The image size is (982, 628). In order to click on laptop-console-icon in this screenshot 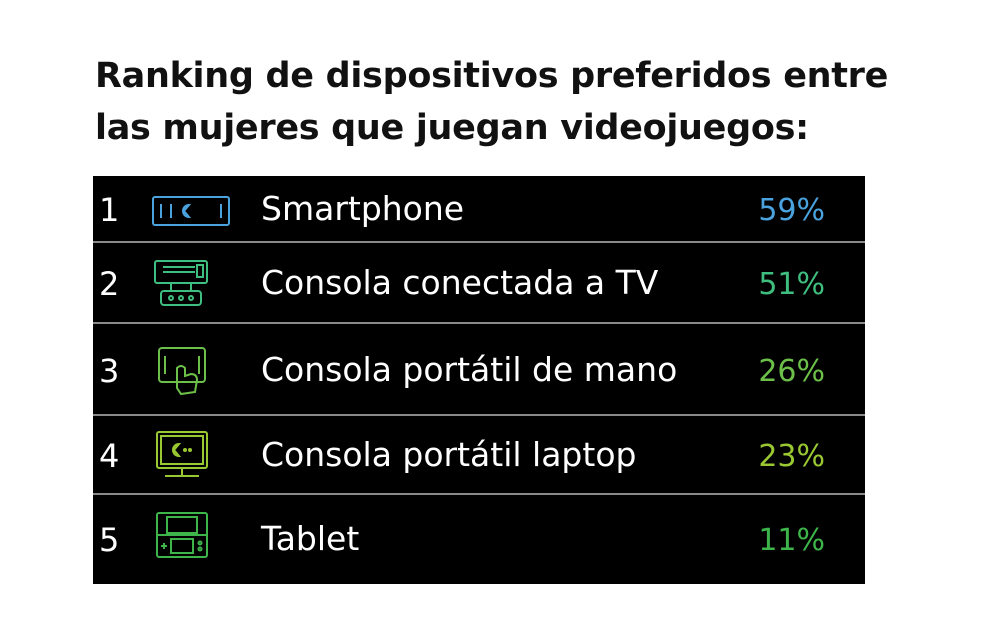, I will do `click(182, 454)`.